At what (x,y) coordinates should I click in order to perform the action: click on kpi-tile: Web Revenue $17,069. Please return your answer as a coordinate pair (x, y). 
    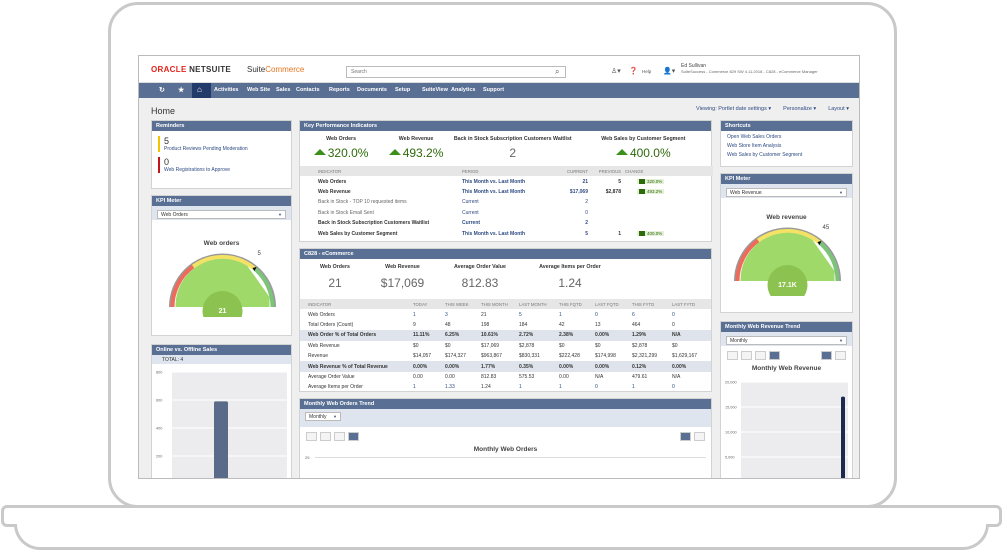
    Looking at the image, I should click on (402, 279).